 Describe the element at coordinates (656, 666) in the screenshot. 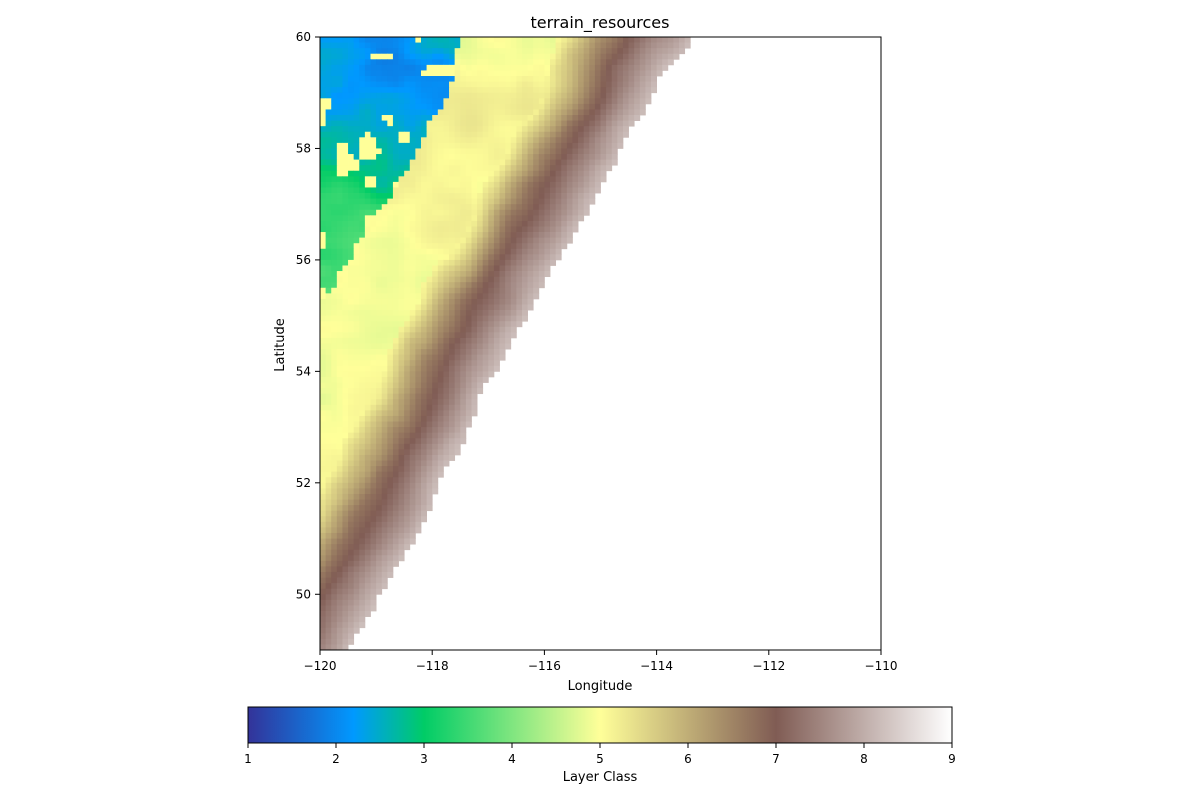

I see `x-tick-label: −114` at that location.